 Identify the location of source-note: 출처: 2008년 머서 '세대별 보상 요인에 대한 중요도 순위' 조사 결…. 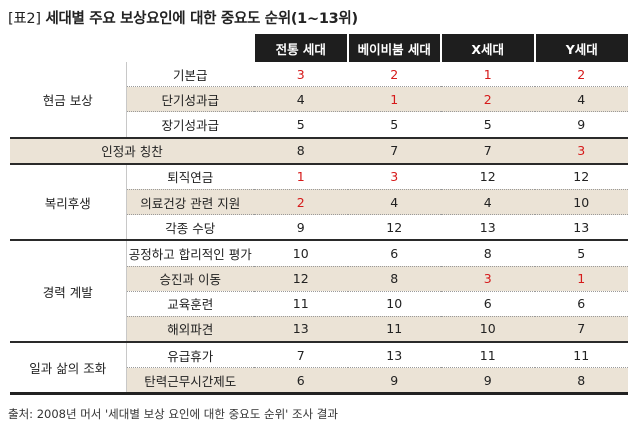
(173, 414).